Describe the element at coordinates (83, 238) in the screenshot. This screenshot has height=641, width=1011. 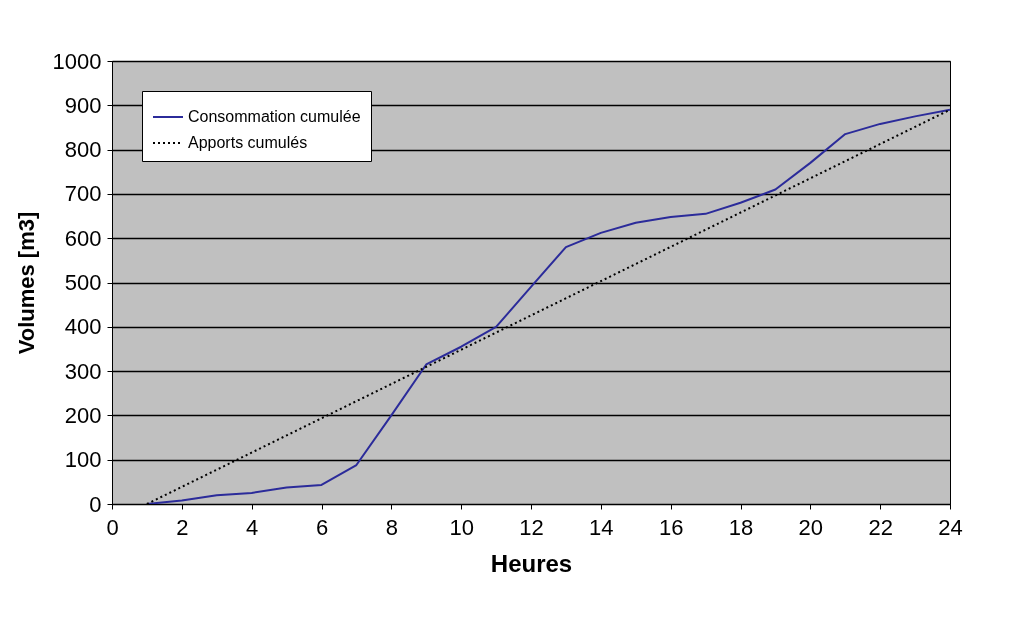
I see `y-tick-label: 600` at that location.